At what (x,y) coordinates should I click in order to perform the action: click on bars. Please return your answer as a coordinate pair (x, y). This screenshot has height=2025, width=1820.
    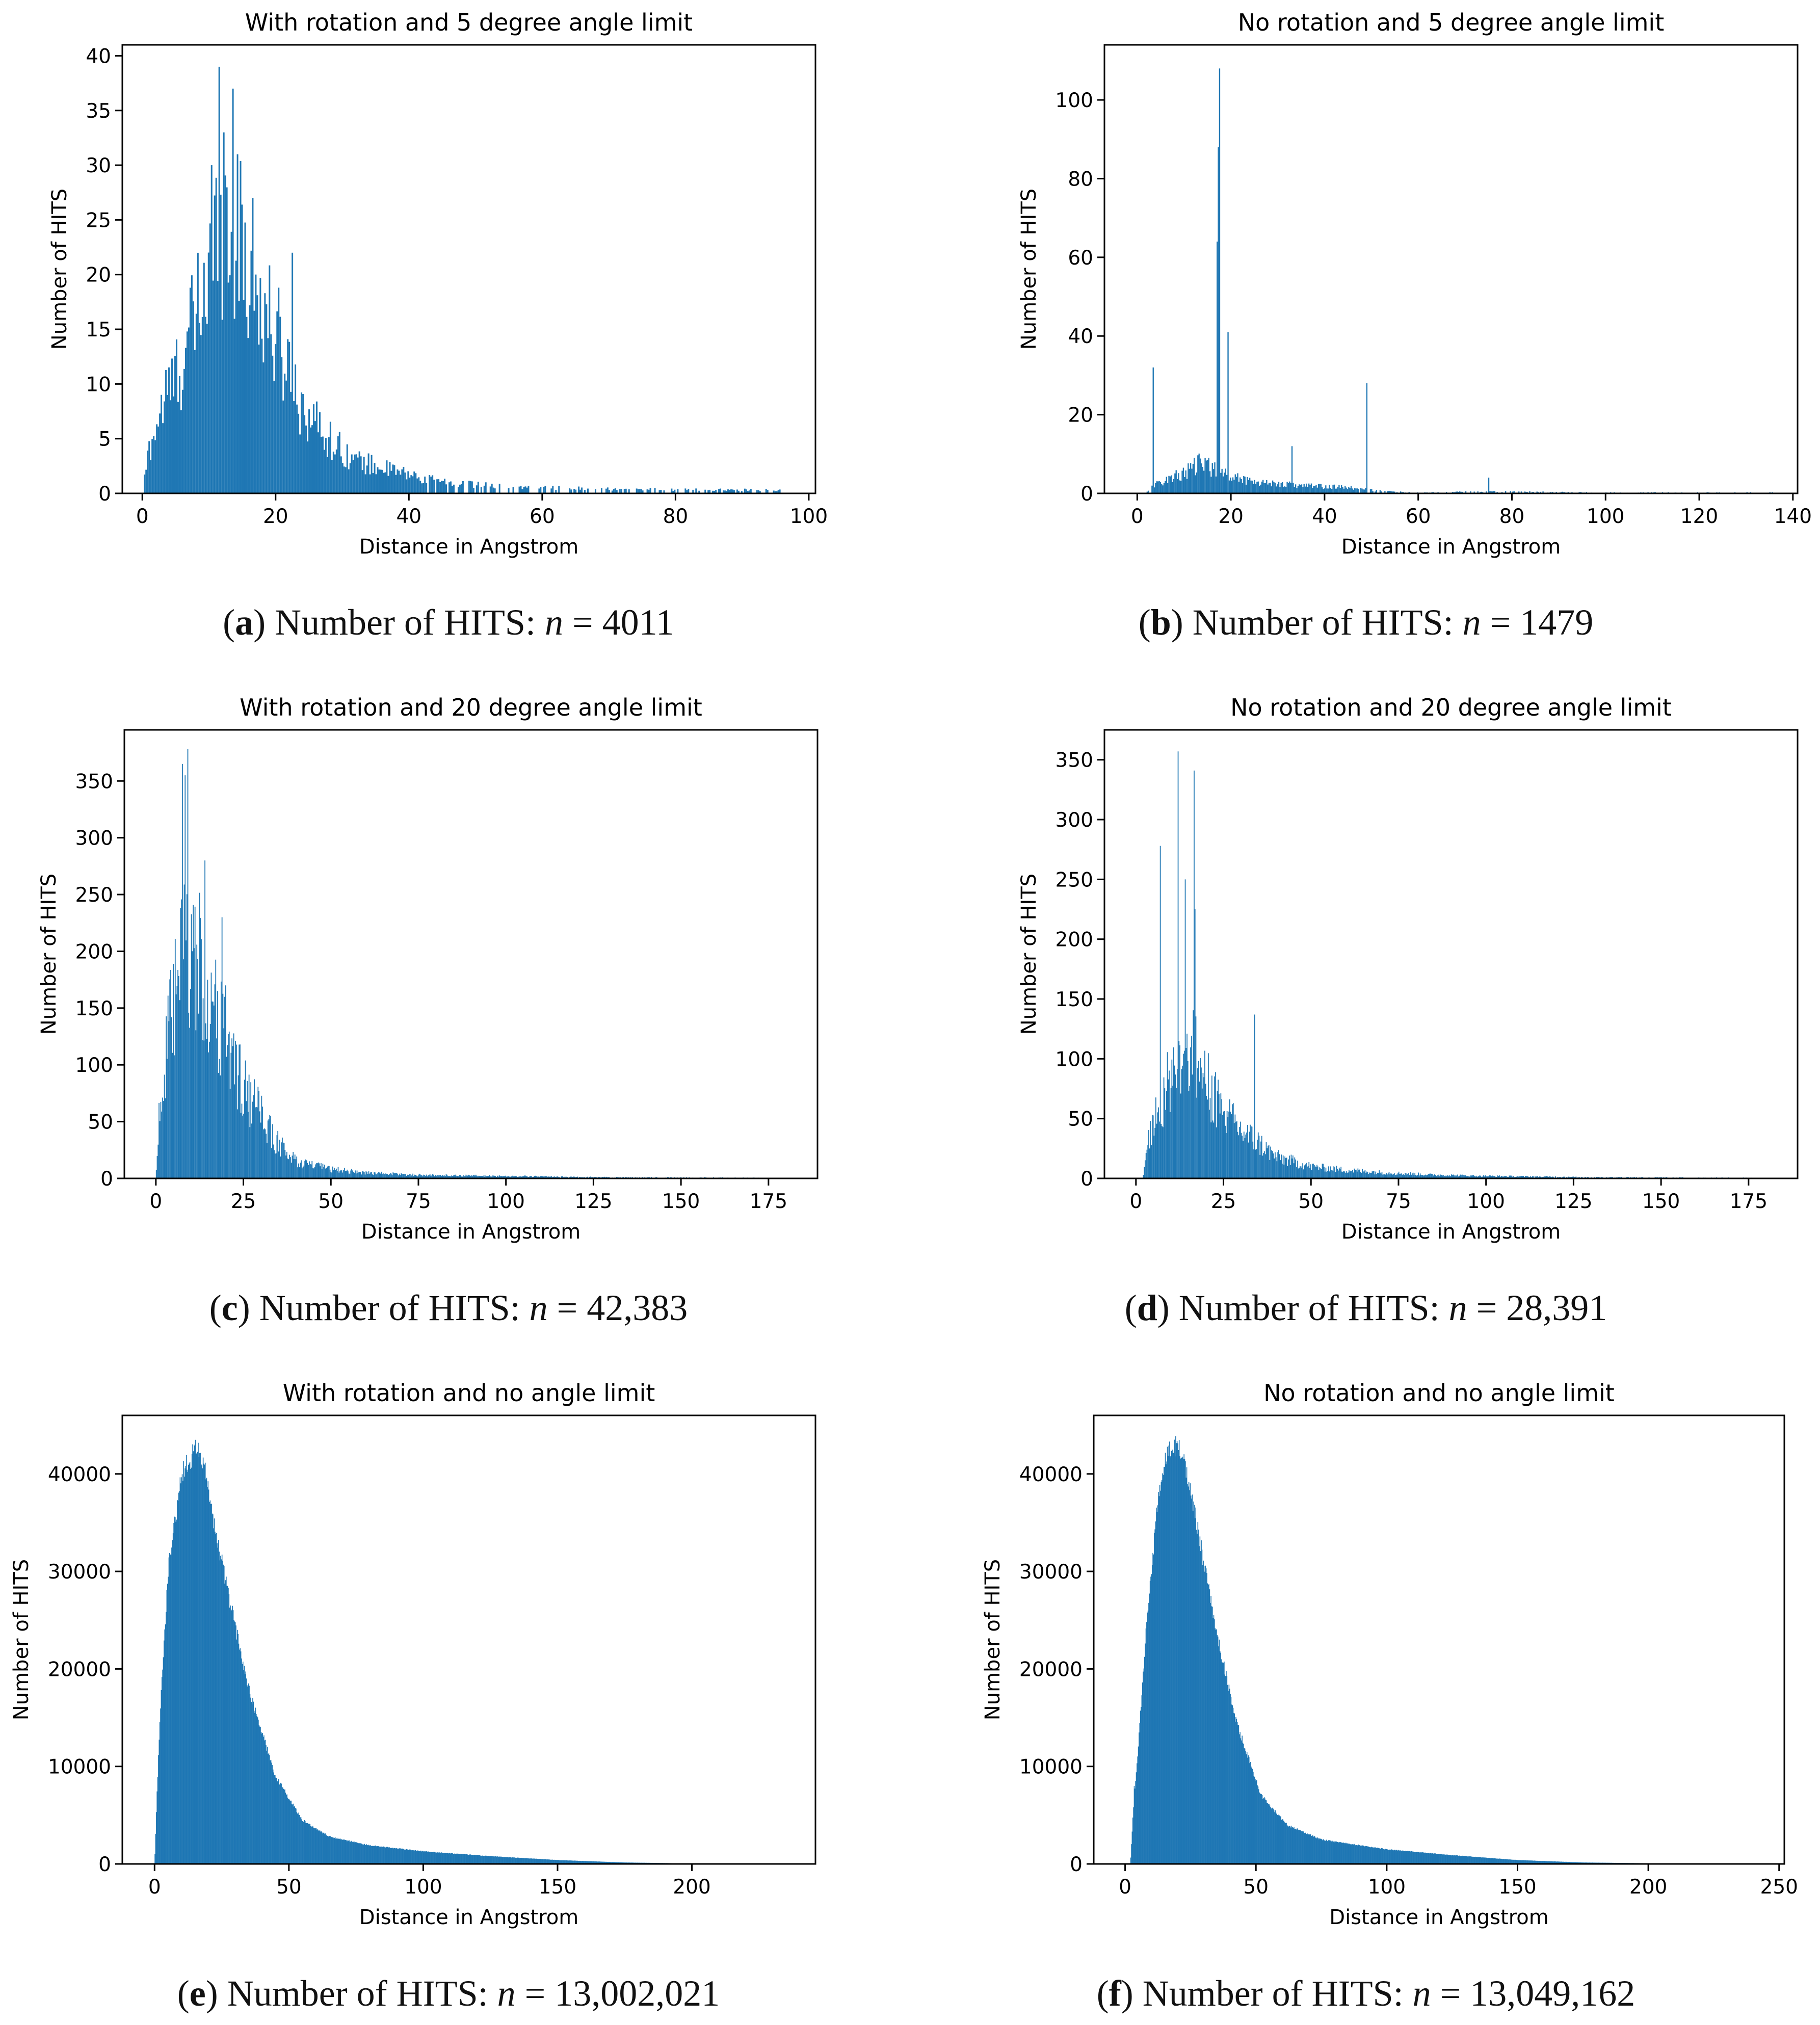
    Looking at the image, I should click on (1441, 1650).